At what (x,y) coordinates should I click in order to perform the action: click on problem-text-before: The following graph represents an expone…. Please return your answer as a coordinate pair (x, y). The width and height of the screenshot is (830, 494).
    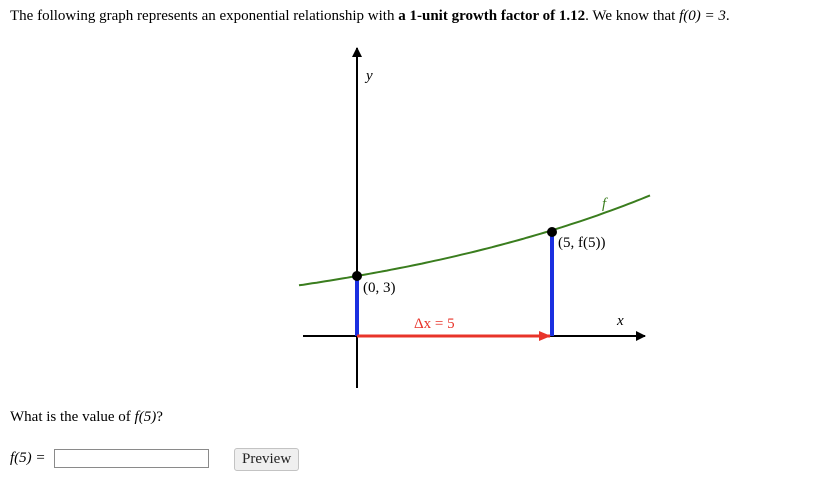
    Looking at the image, I should click on (204, 16).